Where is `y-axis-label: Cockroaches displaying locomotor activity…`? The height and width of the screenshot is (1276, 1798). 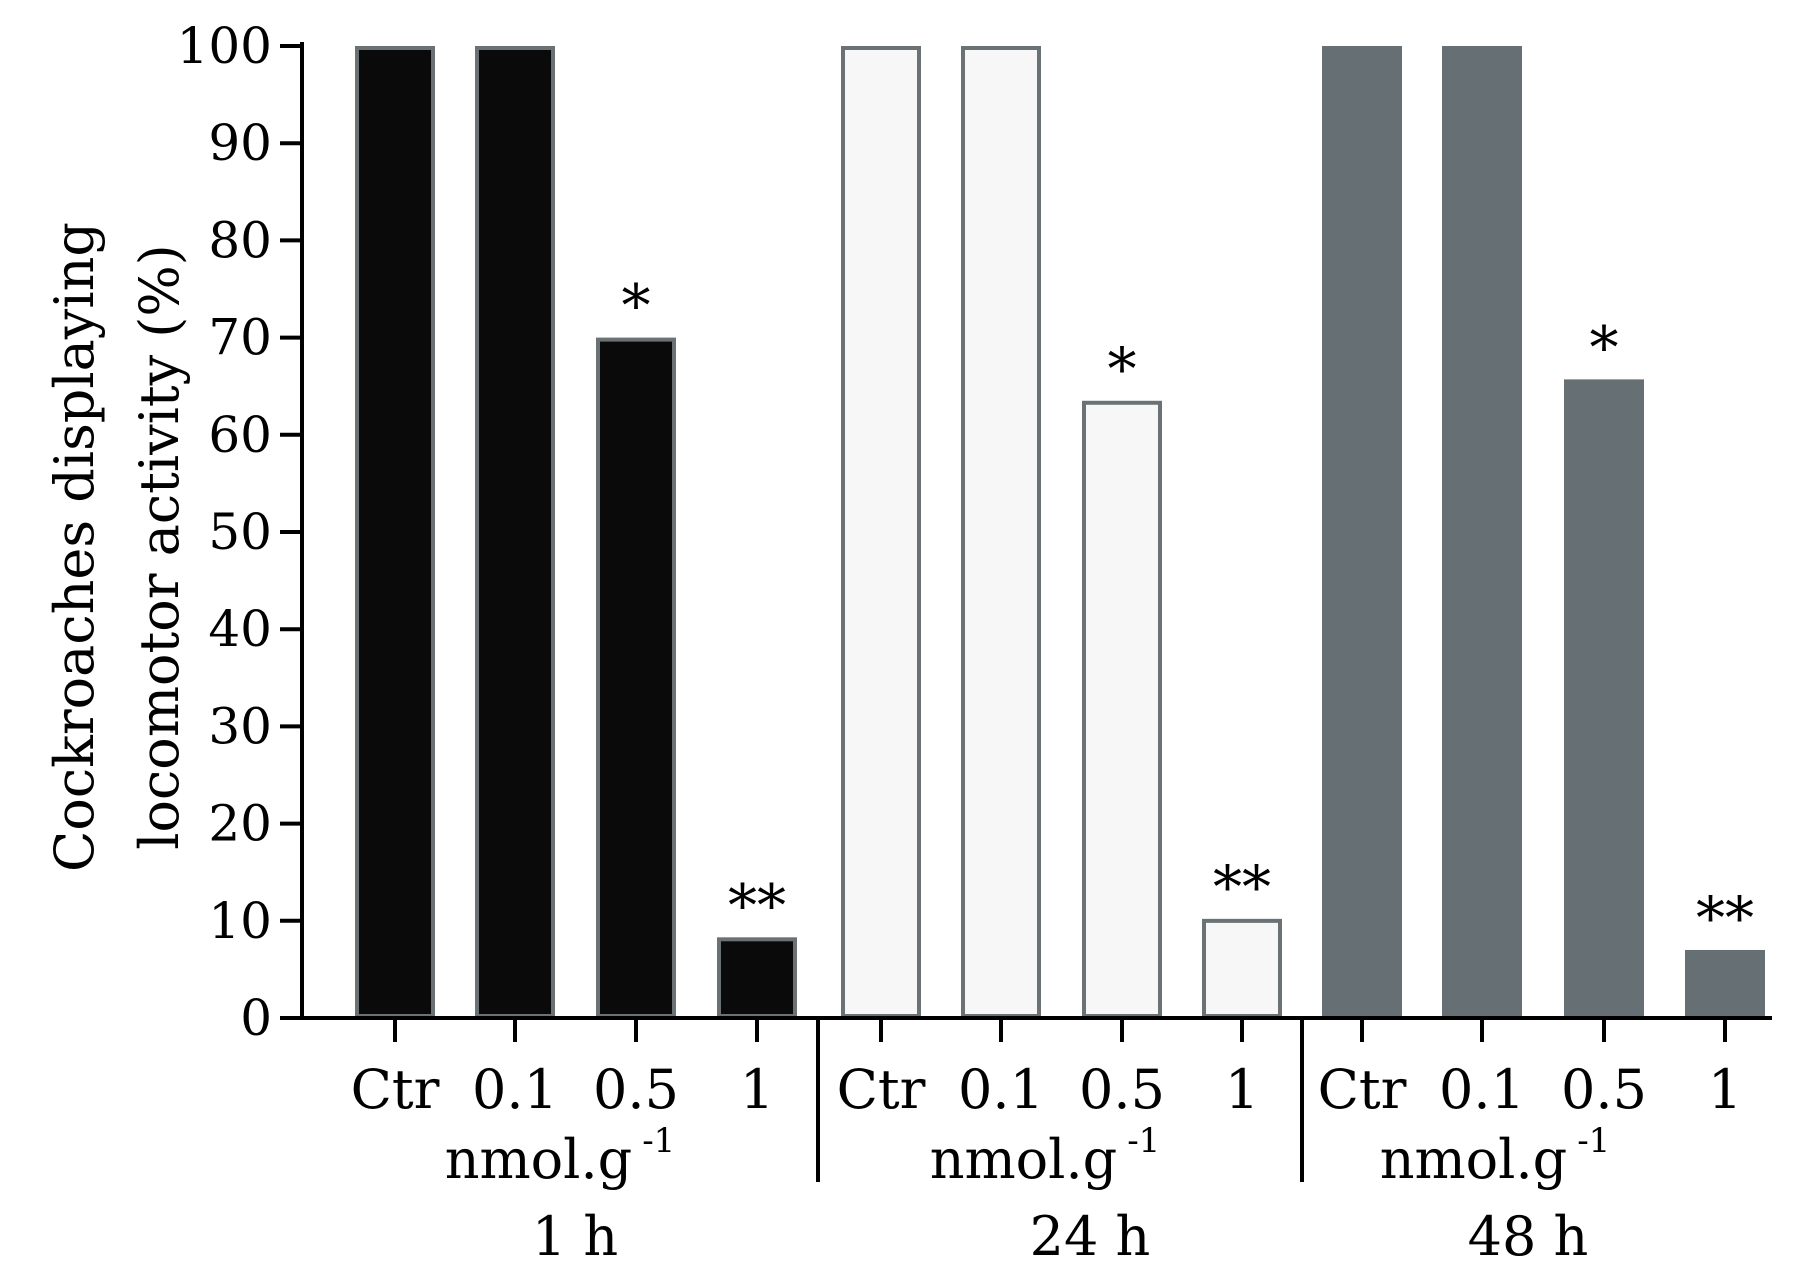
y-axis-label: Cockroaches displaying locomotor activity… is located at coordinates (117, 547).